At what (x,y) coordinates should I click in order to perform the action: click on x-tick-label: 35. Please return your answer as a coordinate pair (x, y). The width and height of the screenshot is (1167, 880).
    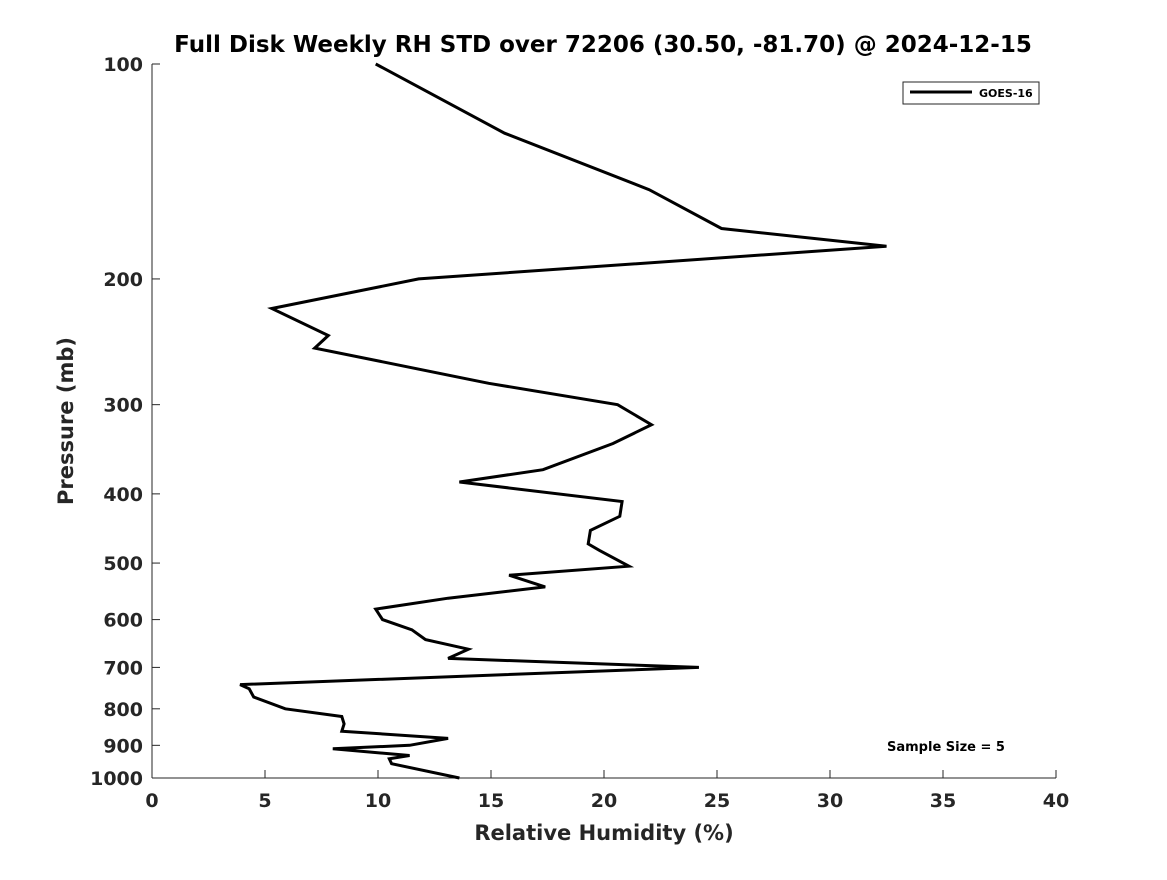
    Looking at the image, I should click on (943, 801).